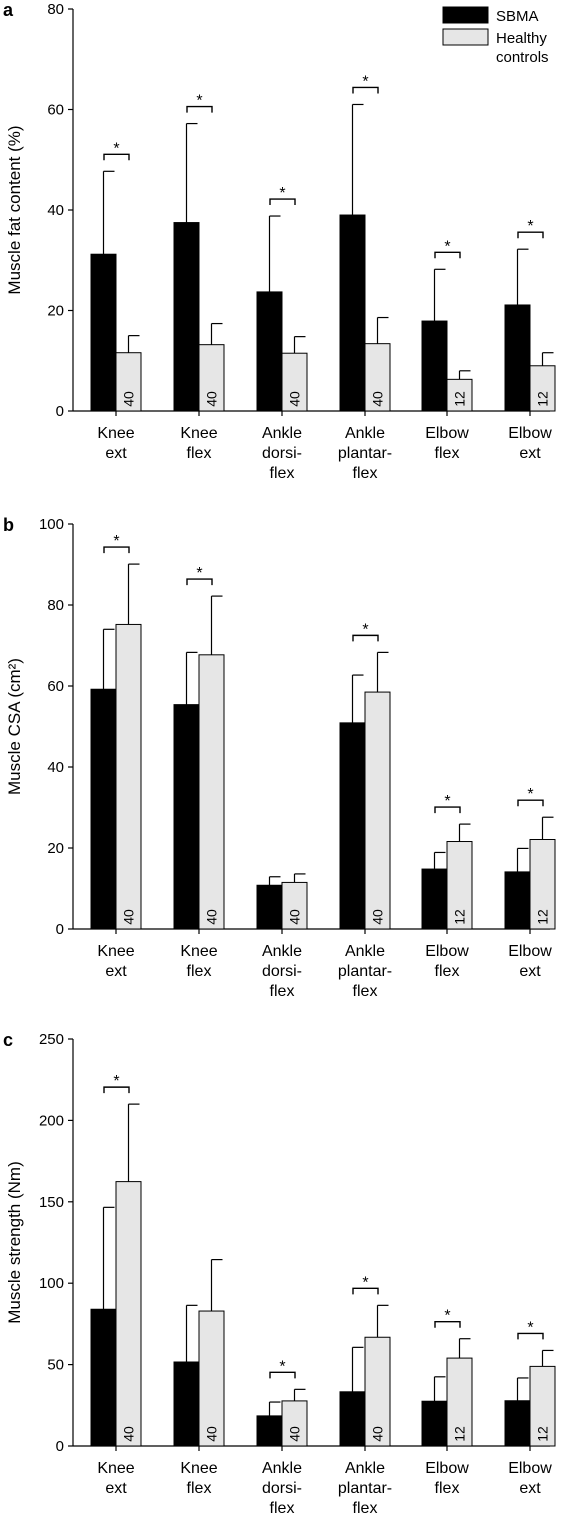 The width and height of the screenshot is (561, 1526). What do you see at coordinates (353, 1434) in the screenshot?
I see `n-label-sbma: 35` at bounding box center [353, 1434].